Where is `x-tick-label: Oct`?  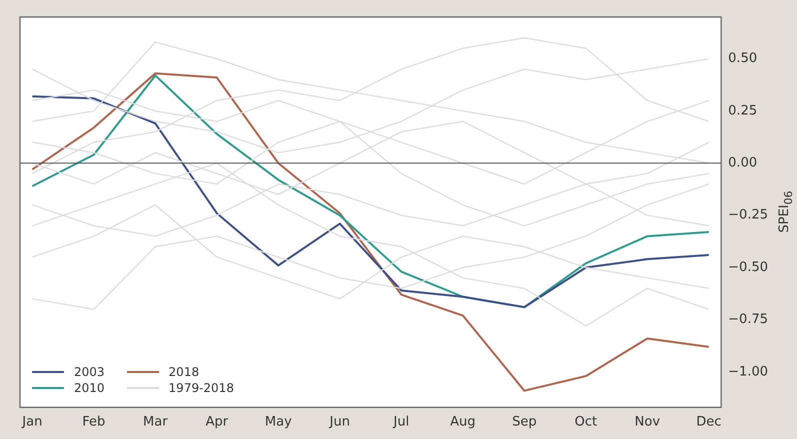 x-tick-label: Oct is located at coordinates (586, 422).